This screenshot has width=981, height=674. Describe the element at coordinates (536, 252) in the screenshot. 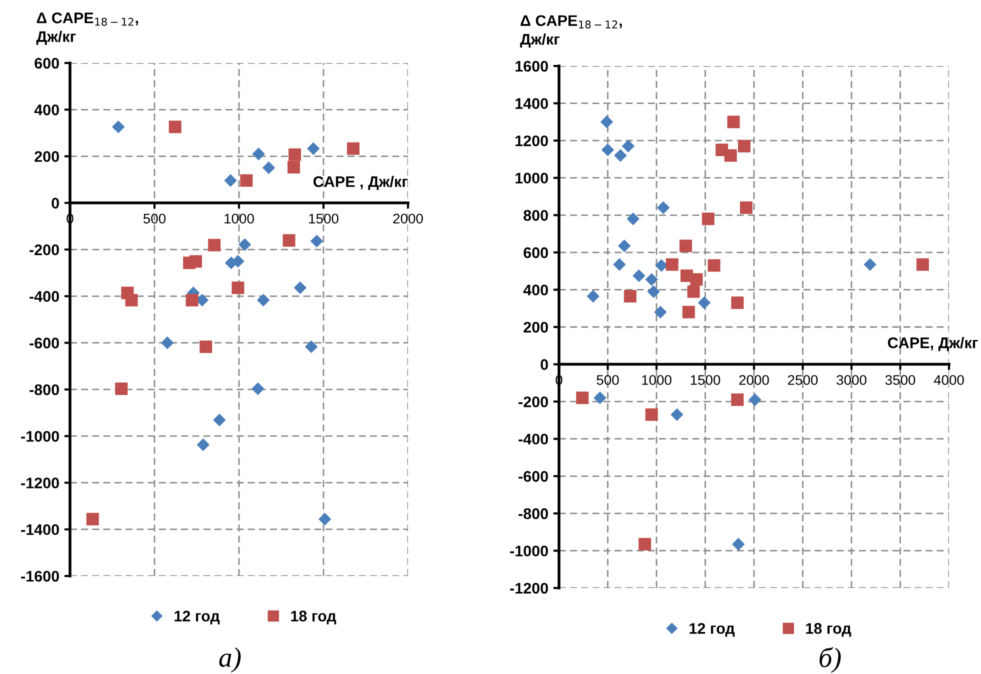

I see `y-tick-label: 600` at that location.